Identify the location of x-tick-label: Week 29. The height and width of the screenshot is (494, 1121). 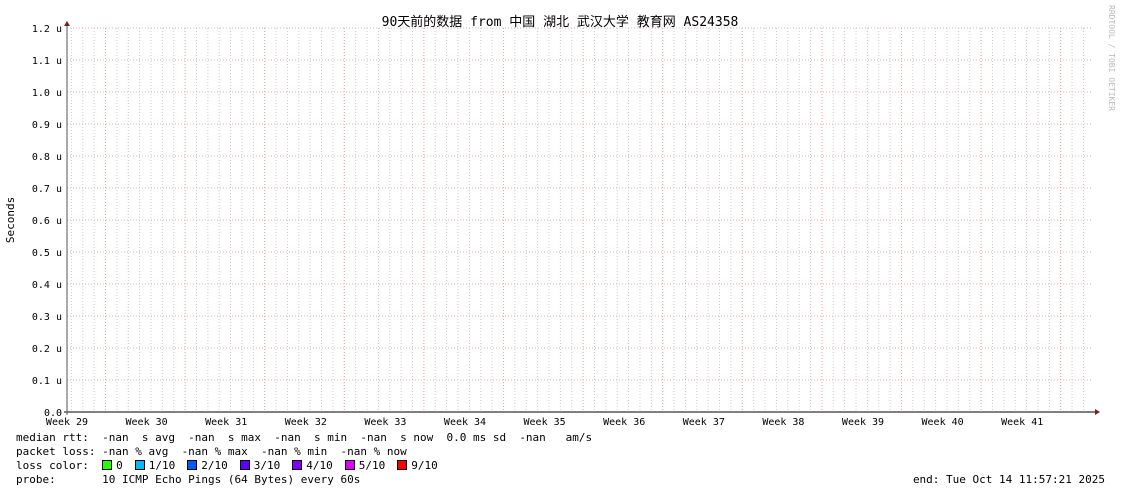
(67, 422).